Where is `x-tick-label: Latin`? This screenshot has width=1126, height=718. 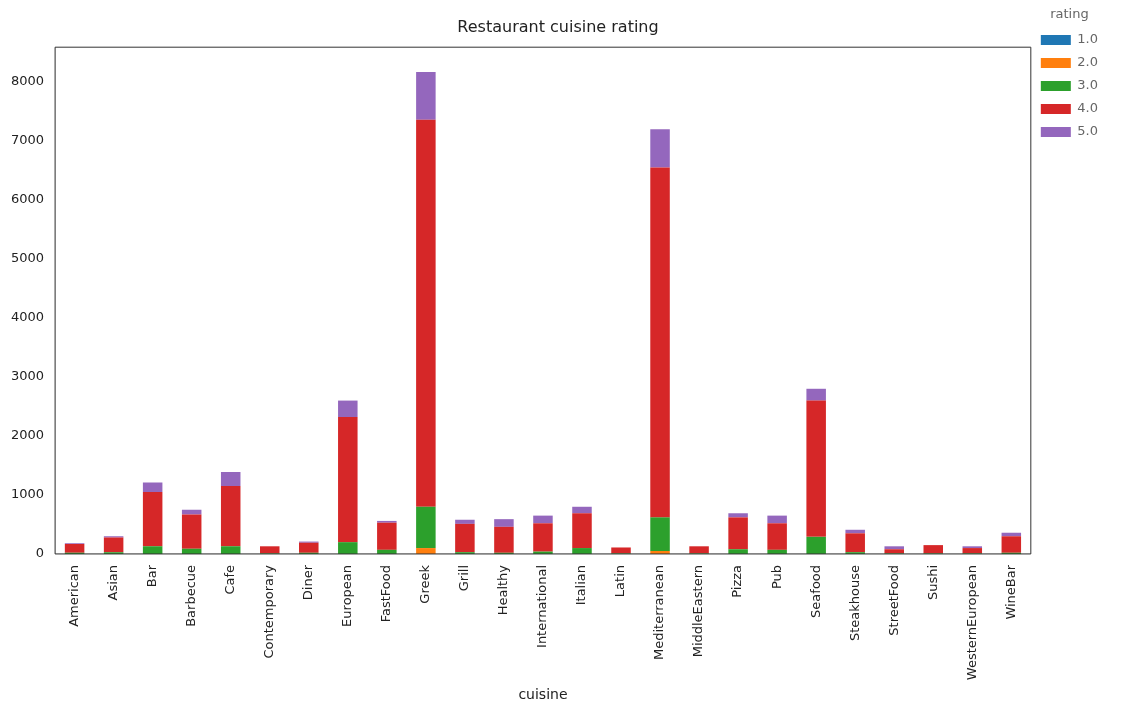 x-tick-label: Latin is located at coordinates (620, 581).